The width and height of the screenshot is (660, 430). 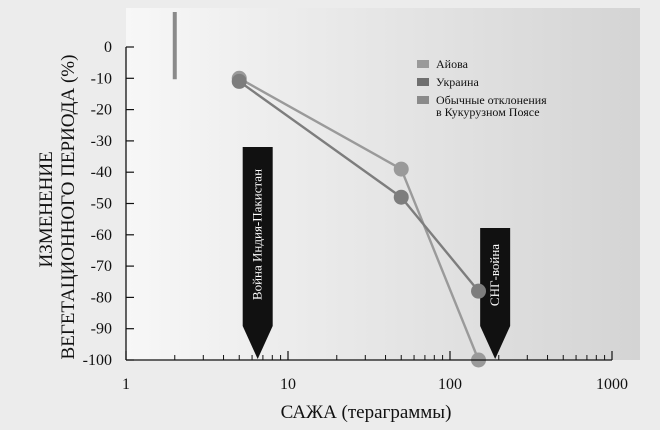 What do you see at coordinates (375, 372) in the screenshot?
I see `x-ticks: 1 10 100 1000` at bounding box center [375, 372].